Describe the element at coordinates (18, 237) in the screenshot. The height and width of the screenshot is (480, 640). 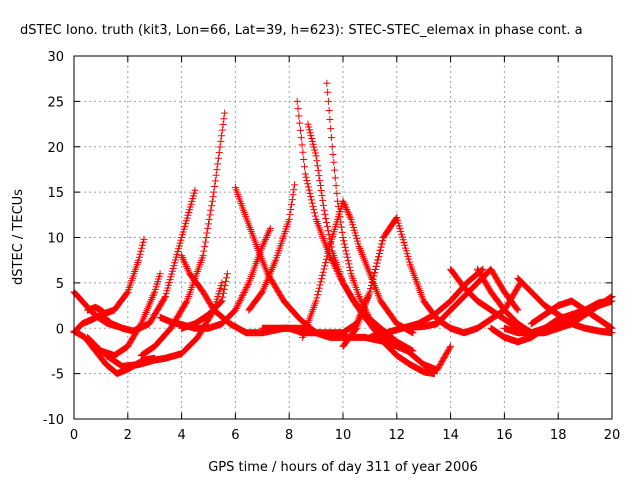
I see `y-axis-label: dSTEC / TECUs` at that location.